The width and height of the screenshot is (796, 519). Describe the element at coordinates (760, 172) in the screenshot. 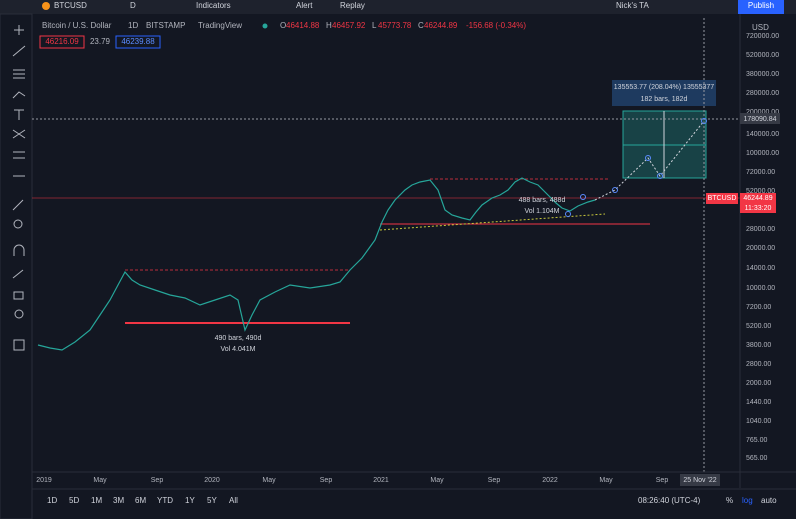

I see `price-label: 72000.00` at that location.